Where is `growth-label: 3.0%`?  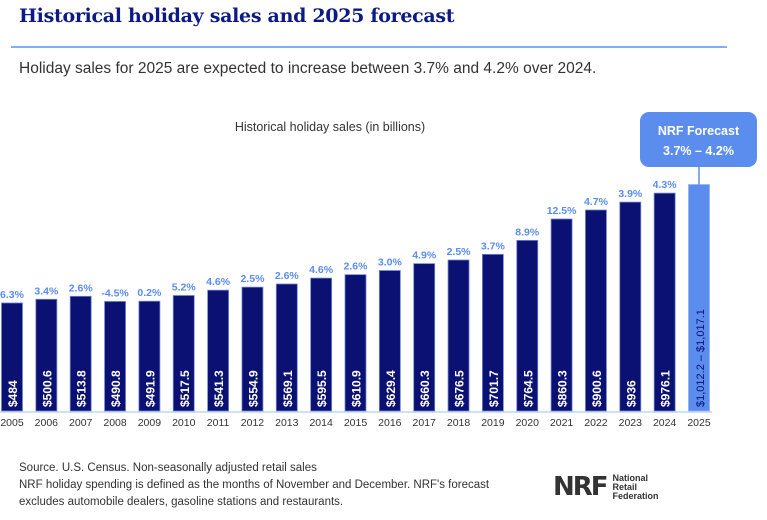
growth-label: 3.0% is located at coordinates (390, 263).